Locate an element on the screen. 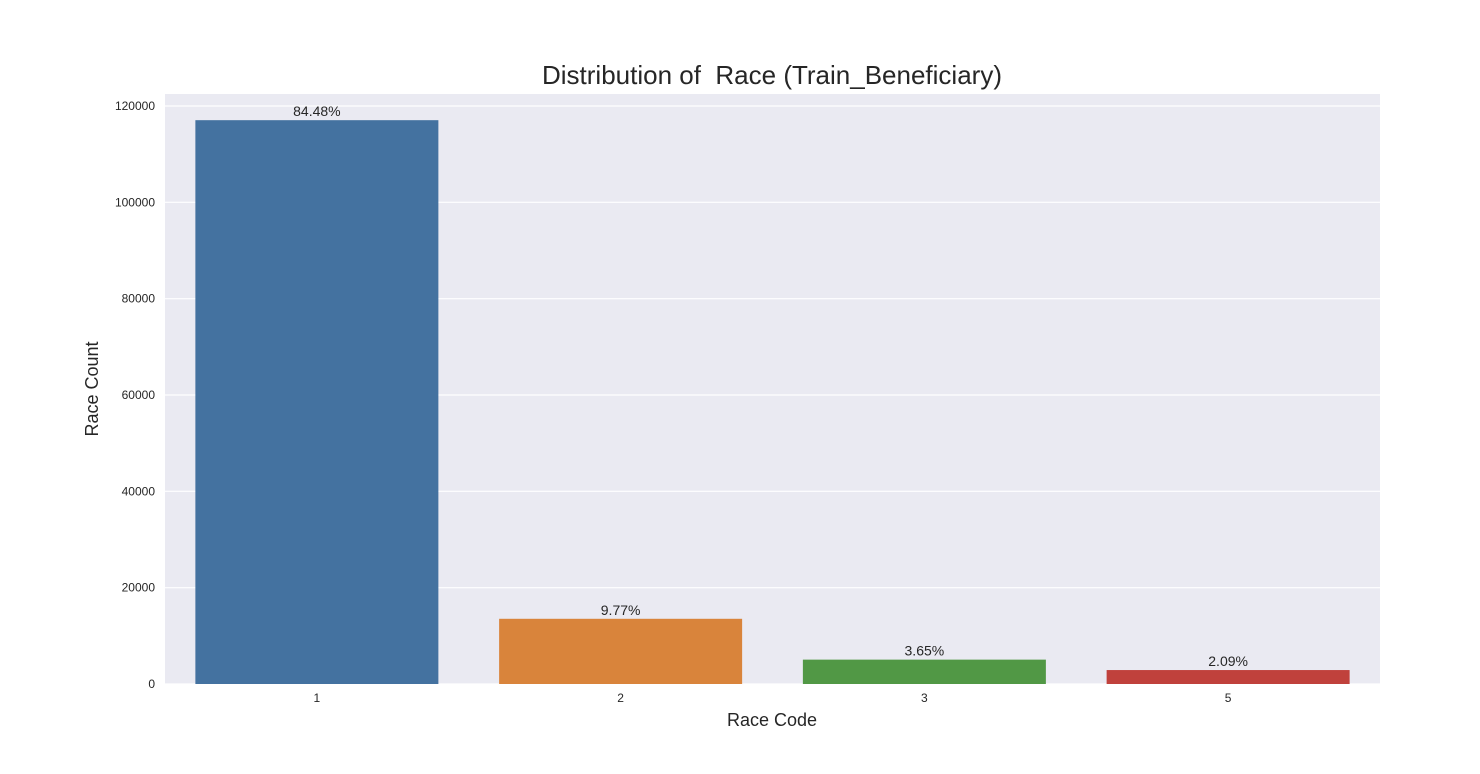 This screenshot has width=1480, height=774. y-tick-label: 60000 is located at coordinates (139, 395).